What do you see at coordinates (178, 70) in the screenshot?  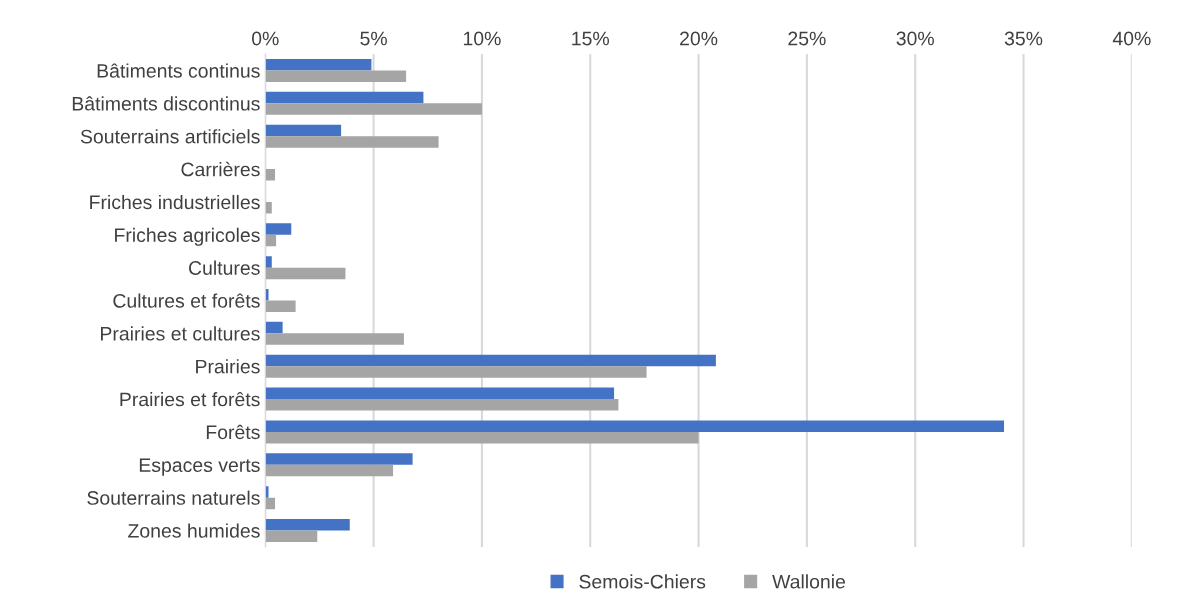 I see `y-tick-label: Bâtiments continus` at bounding box center [178, 70].